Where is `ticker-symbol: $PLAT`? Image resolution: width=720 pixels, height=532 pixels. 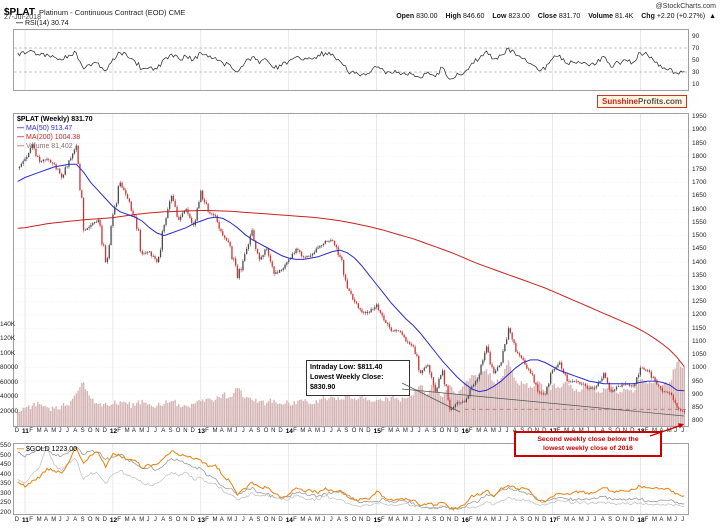
ticker-symbol: $PLAT is located at coordinates (19, 12).